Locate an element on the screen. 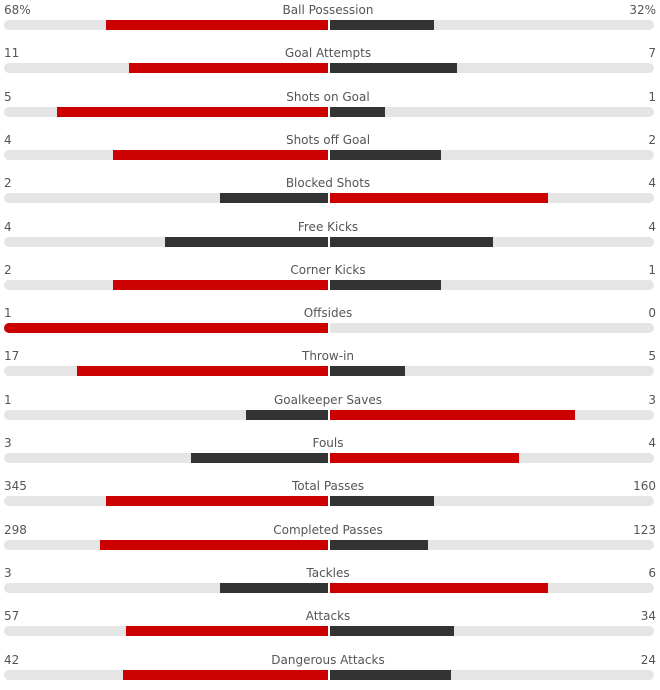  away-value: 32% is located at coordinates (642, 10).